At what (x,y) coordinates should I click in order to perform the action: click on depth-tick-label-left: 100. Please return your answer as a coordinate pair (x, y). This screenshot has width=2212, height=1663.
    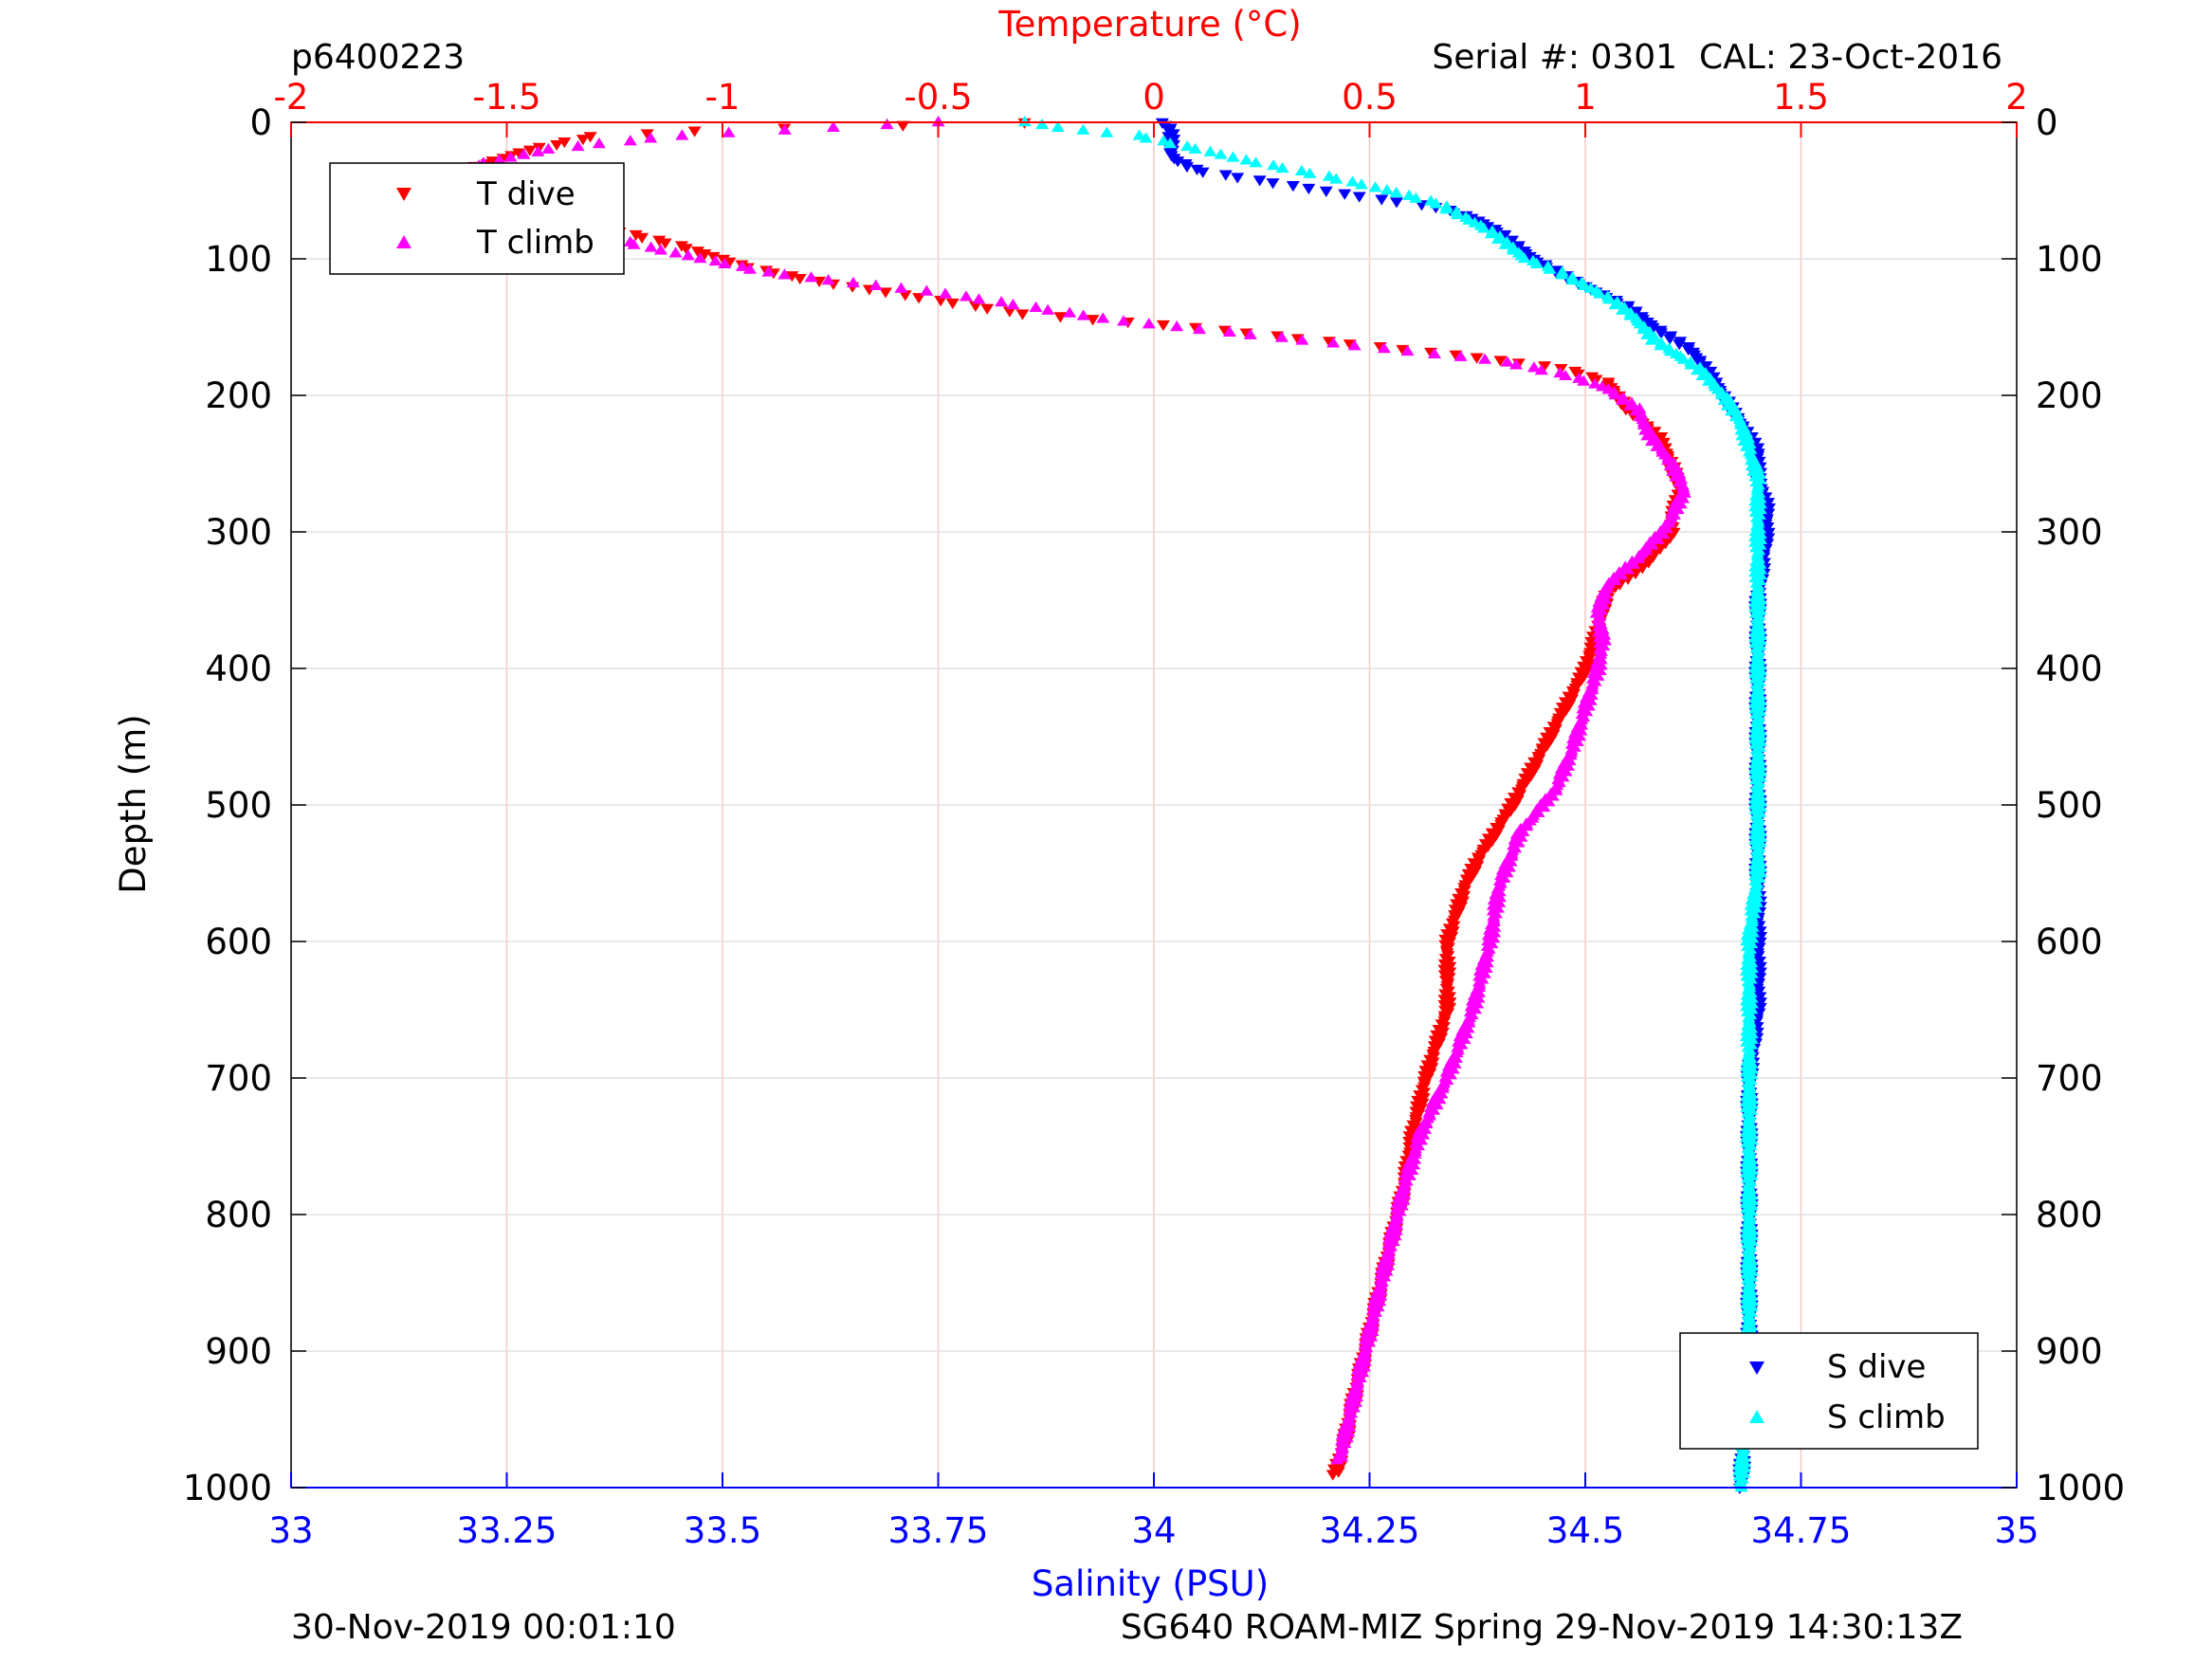
    Looking at the image, I should click on (238, 259).